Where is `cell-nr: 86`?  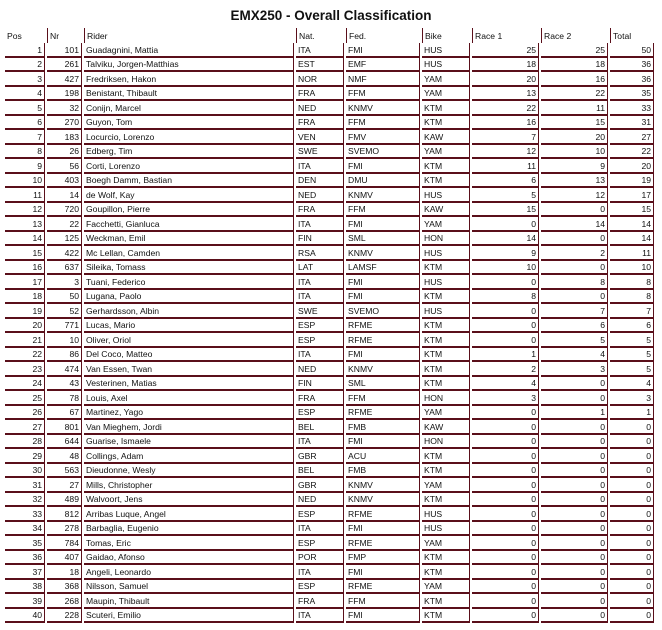 cell-nr: 86 is located at coordinates (64, 354).